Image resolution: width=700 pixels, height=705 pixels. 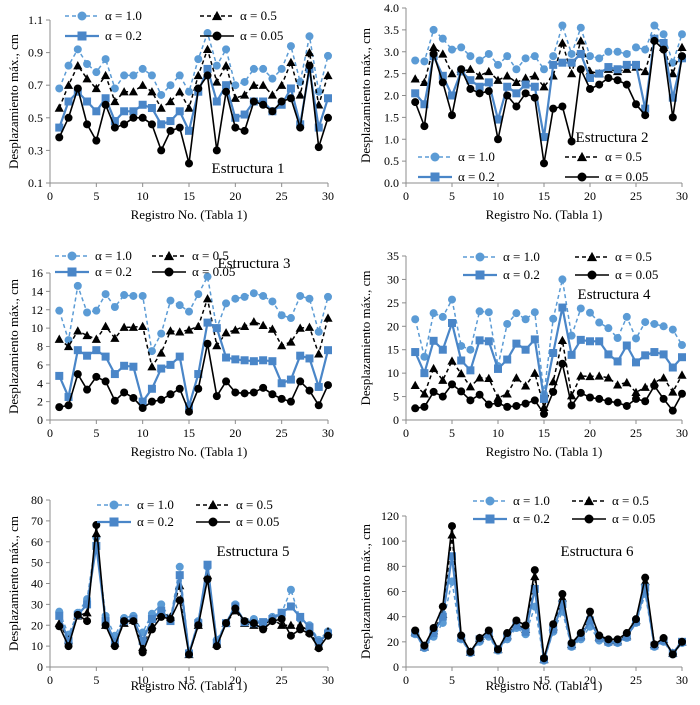 What do you see at coordinates (254, 264) in the screenshot?
I see `chart-title: Estructura 3` at bounding box center [254, 264].